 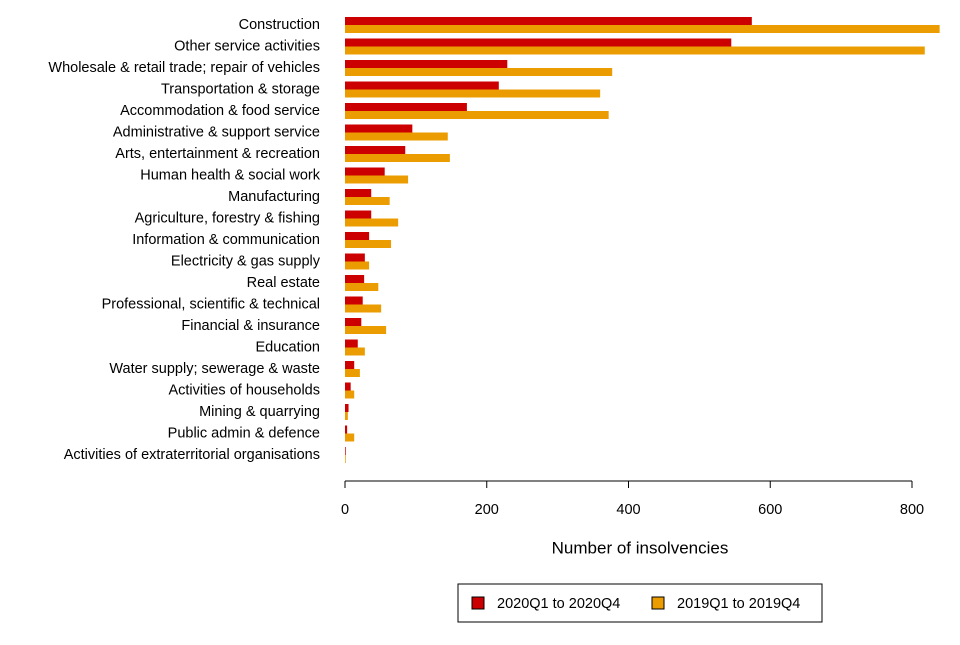 What do you see at coordinates (274, 197) in the screenshot?
I see `y-tick-label: Manufacturing` at bounding box center [274, 197].